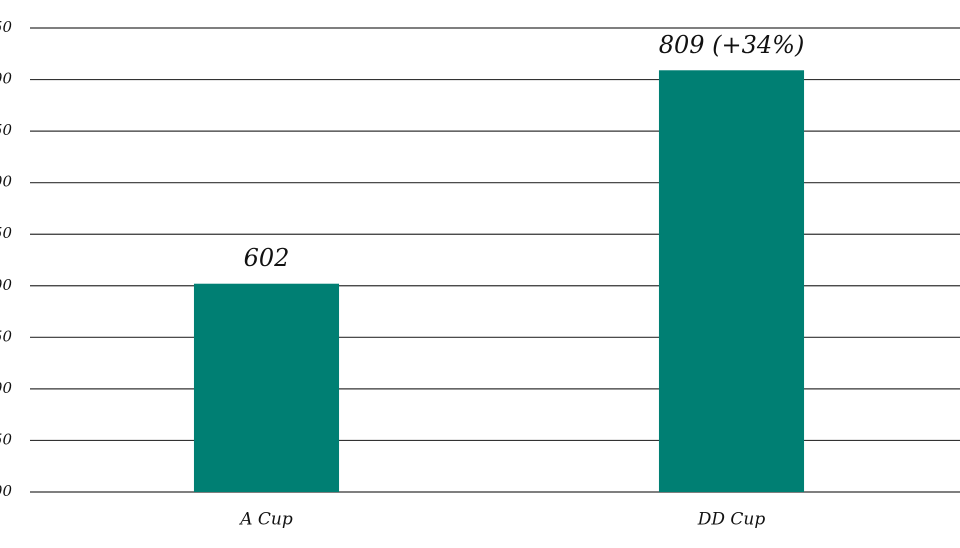 This screenshot has width=960, height=548. What do you see at coordinates (6, 336) in the screenshot?
I see `y-tick-label: 550` at bounding box center [6, 336].